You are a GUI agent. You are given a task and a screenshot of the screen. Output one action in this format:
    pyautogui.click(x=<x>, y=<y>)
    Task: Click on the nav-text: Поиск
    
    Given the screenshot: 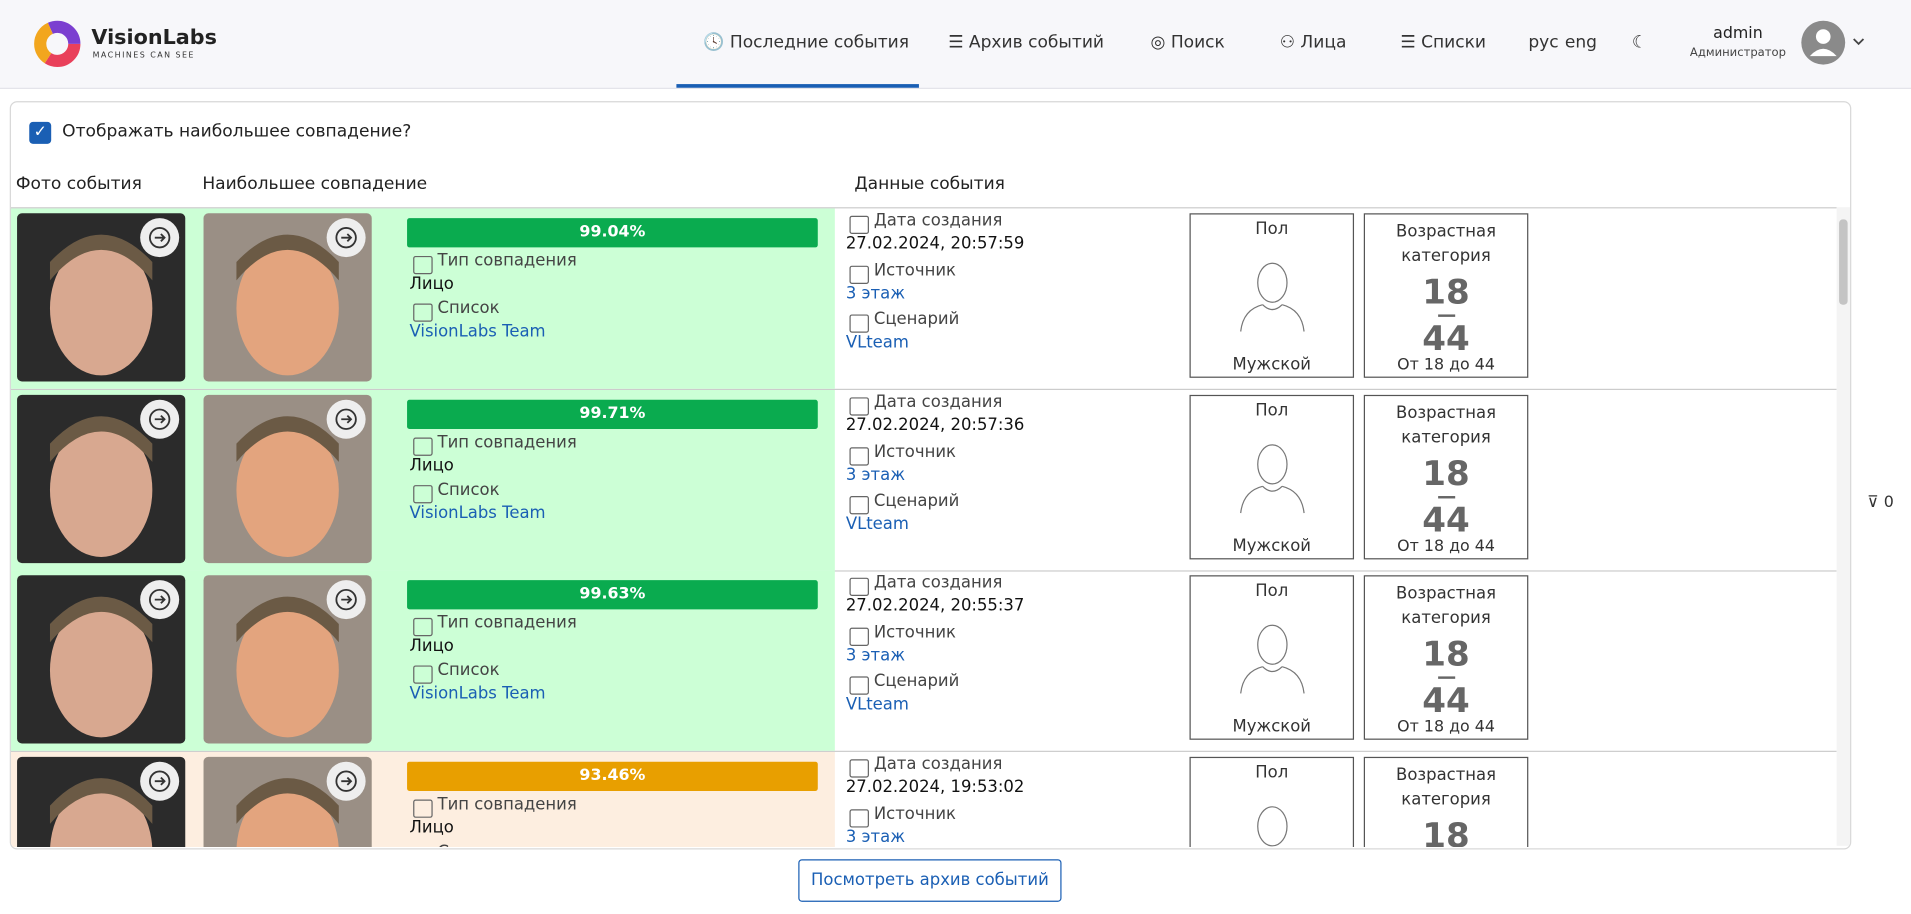 What is the action you would take?
    pyautogui.click(x=1197, y=42)
    